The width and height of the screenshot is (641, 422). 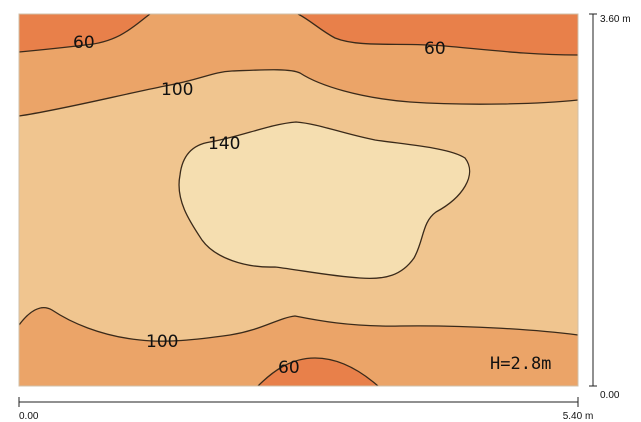 I want to click on contour-label-lower: 100, so click(x=162, y=342).